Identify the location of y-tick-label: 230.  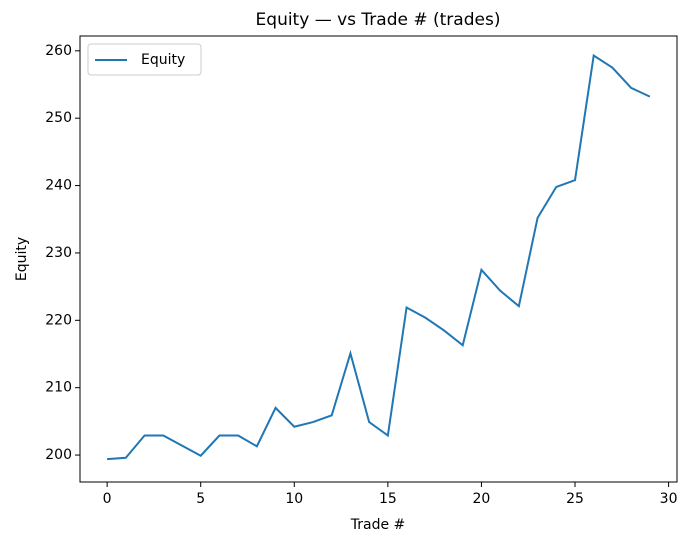
(58, 253).